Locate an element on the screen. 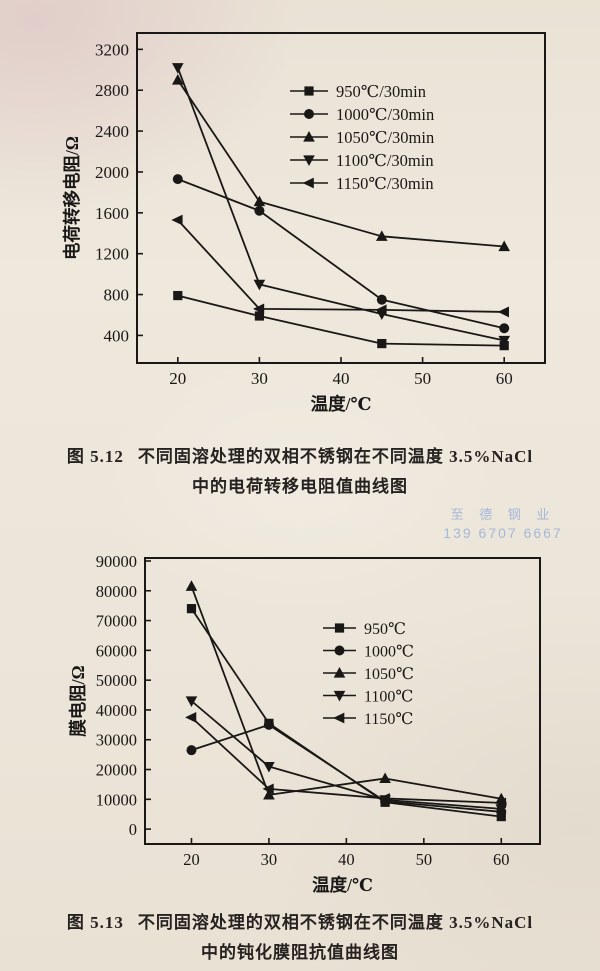  series-1050℃/30min is located at coordinates (341, 162).